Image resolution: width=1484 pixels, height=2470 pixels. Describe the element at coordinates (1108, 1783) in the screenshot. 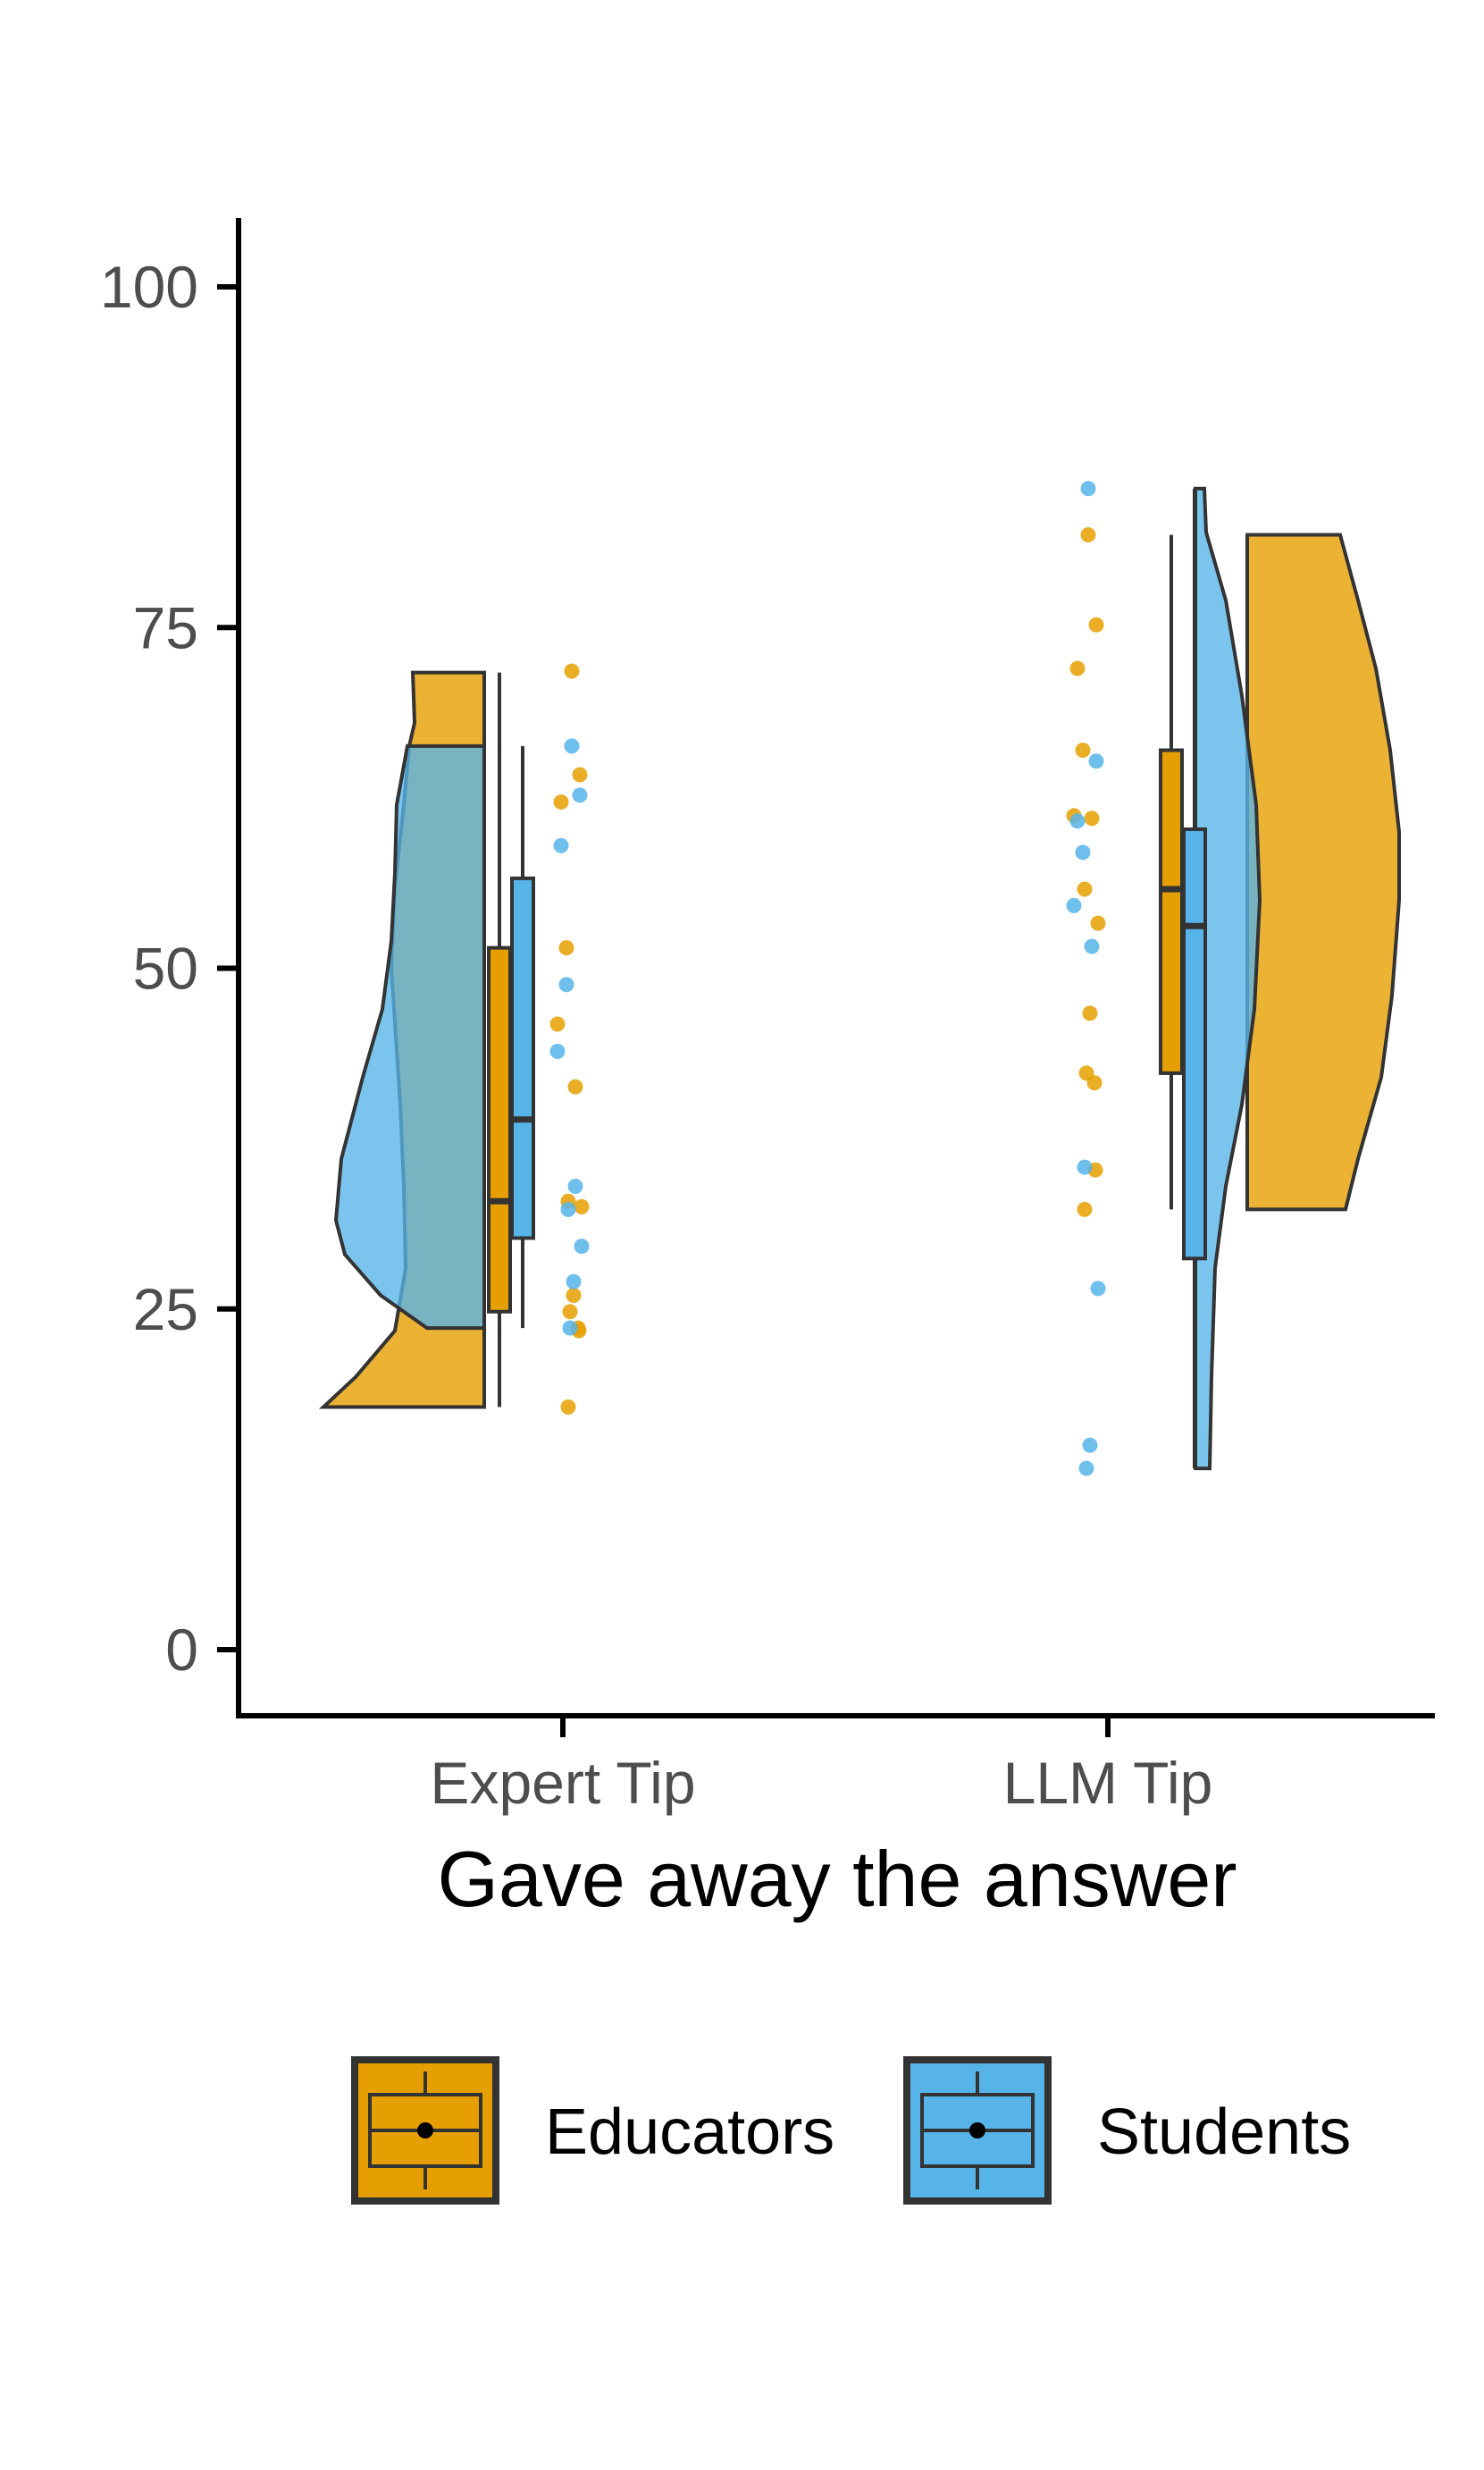

I see `x-tick-label: LLM Tip` at that location.